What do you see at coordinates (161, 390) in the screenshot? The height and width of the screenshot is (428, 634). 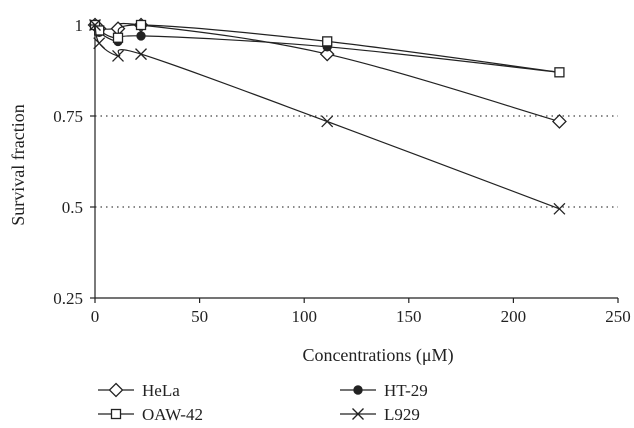 I see `legend-label: HeLa` at bounding box center [161, 390].